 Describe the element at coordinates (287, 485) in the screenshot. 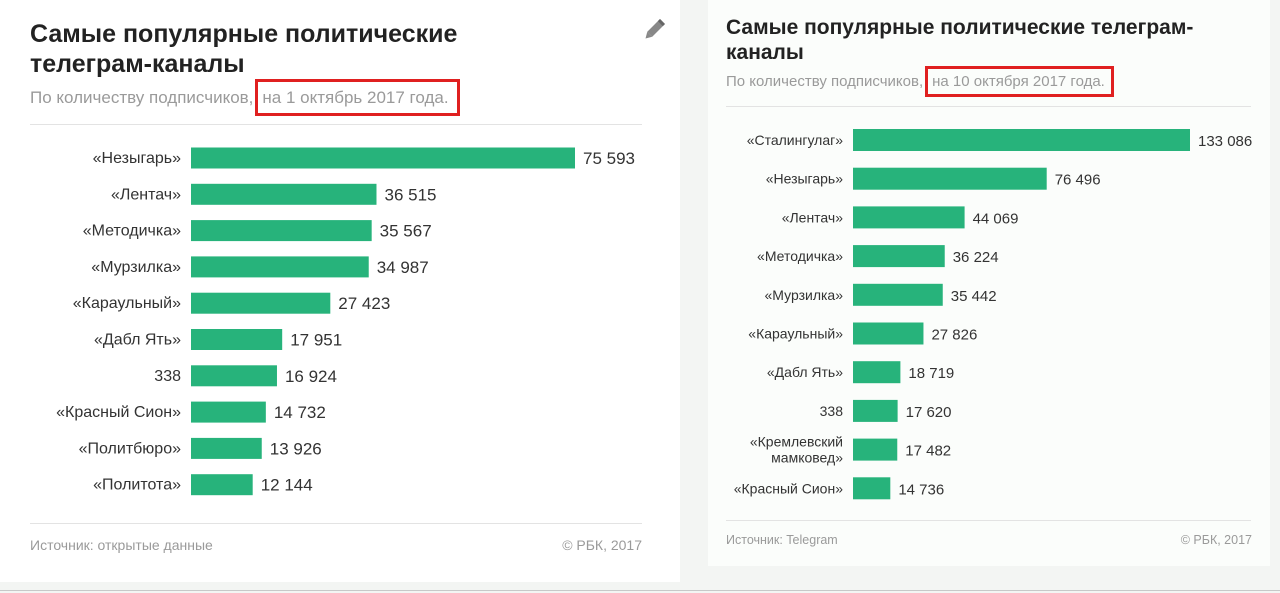

I see `value-label: 12 144` at that location.